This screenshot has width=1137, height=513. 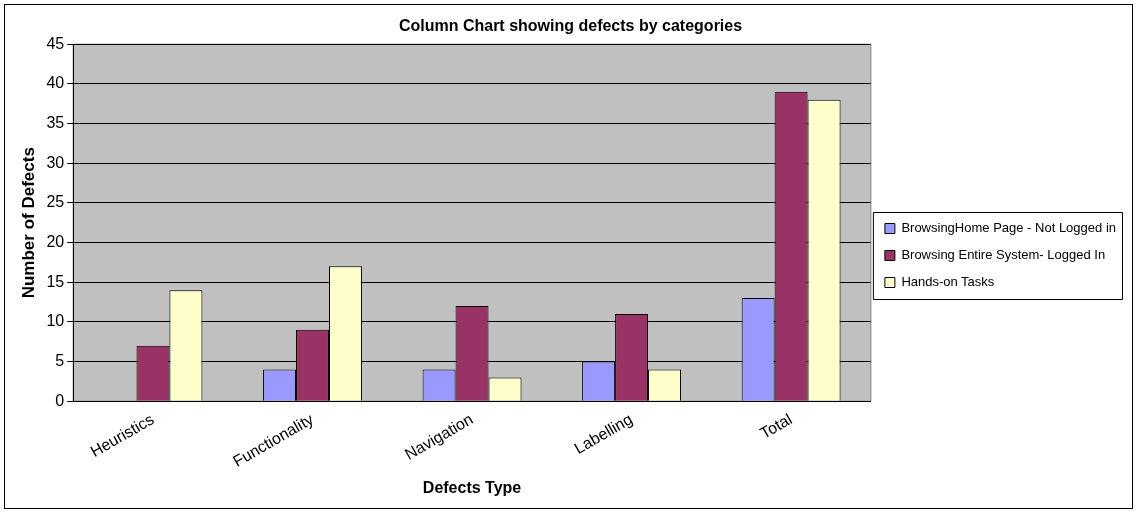 I want to click on y-tick-label: 10, so click(x=55, y=321).